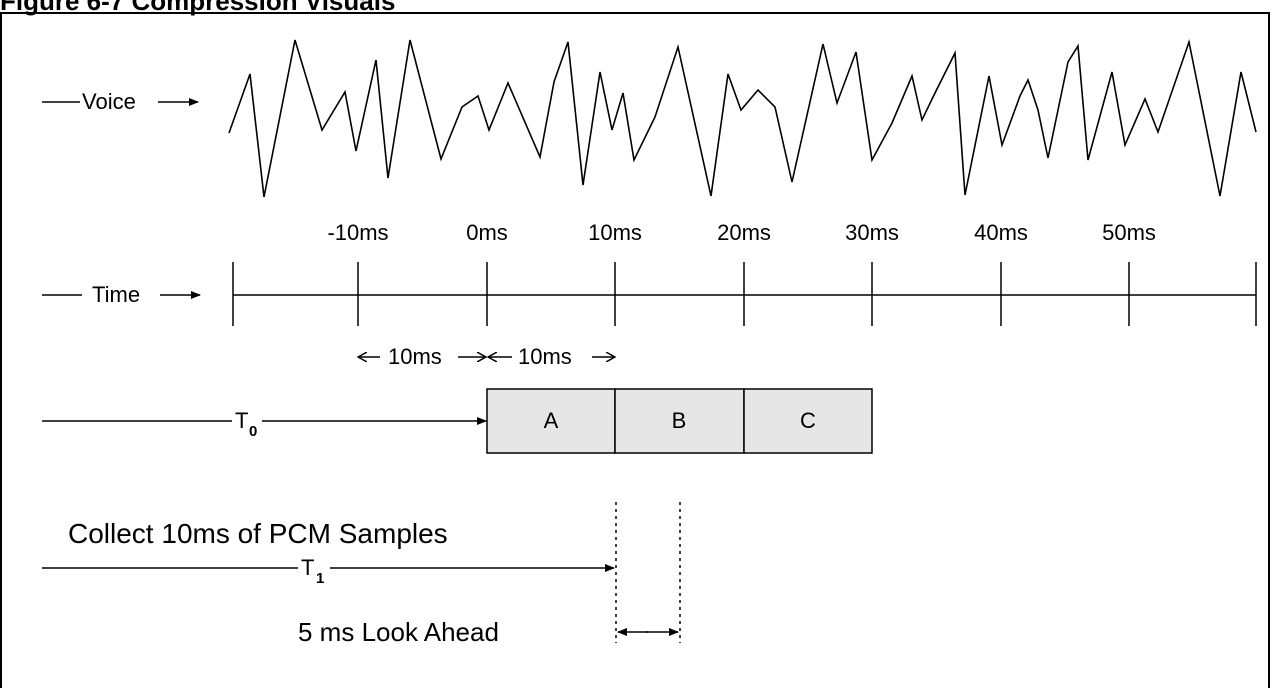 This screenshot has width=1275, height=688. Describe the element at coordinates (307, 567) in the screenshot. I see `t1-label: T` at that location.